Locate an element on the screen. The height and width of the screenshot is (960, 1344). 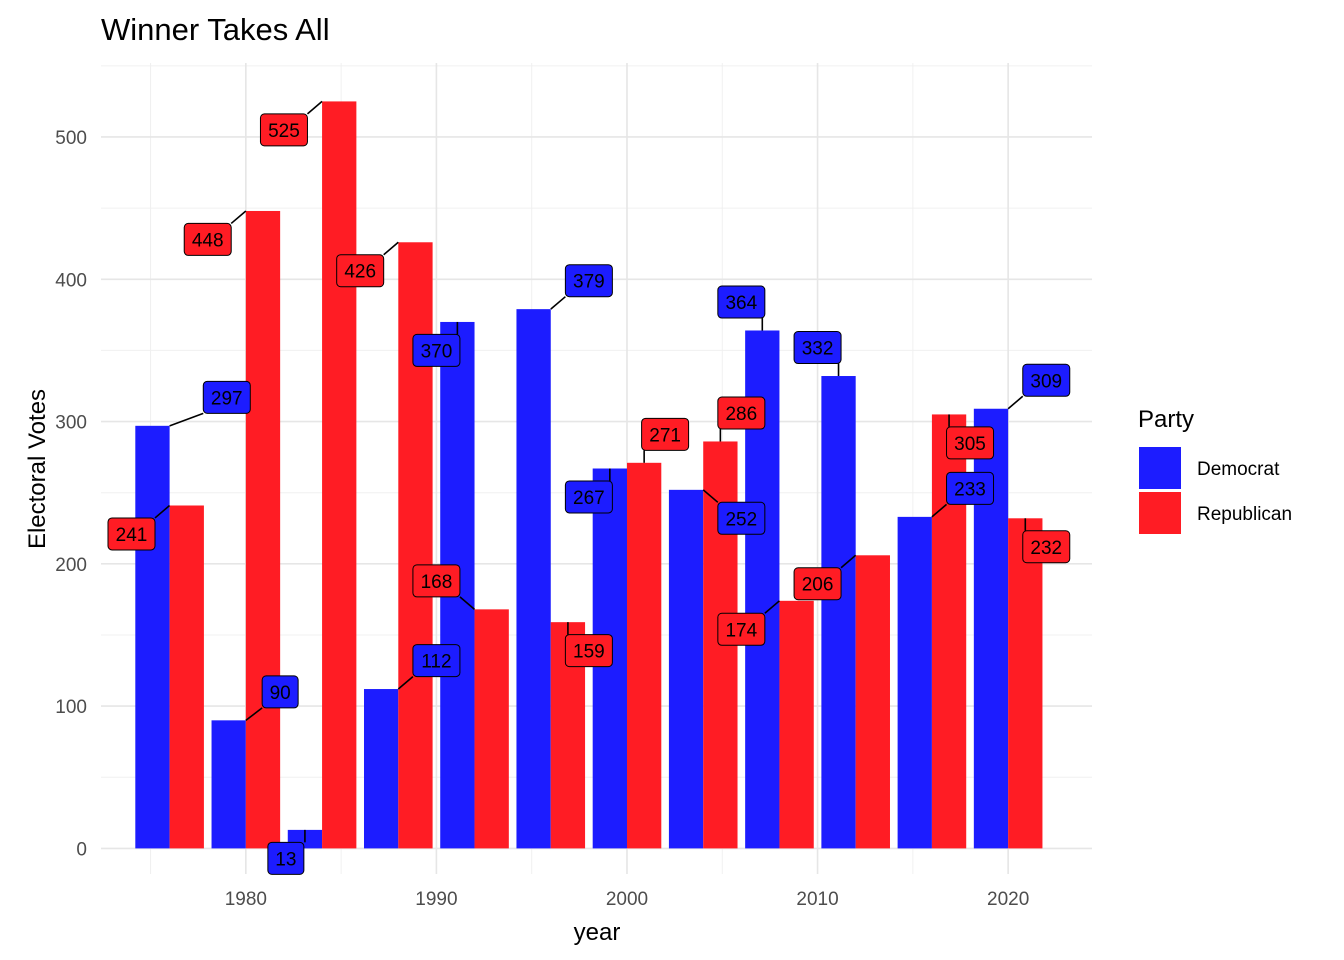
x-tick-label: 2020 is located at coordinates (1008, 899).